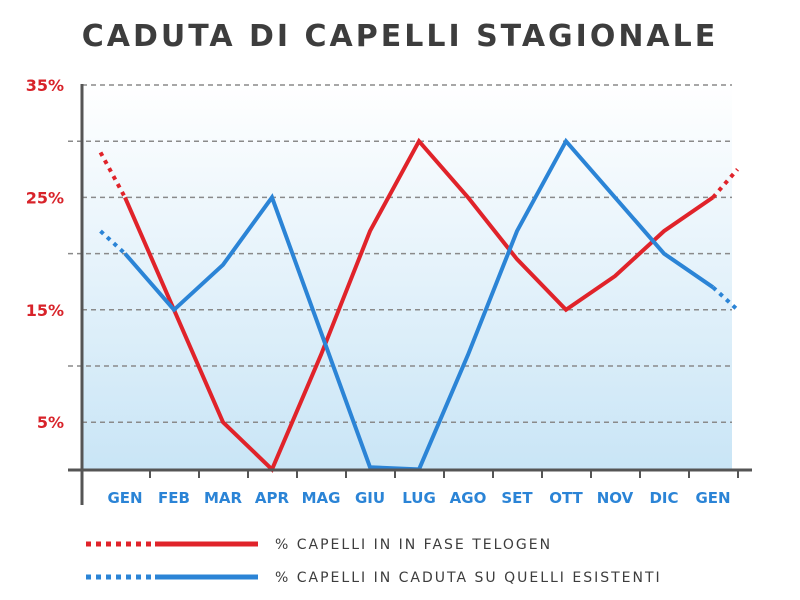  Describe the element at coordinates (517, 498) in the screenshot. I see `x-tick-label: SET` at that location.